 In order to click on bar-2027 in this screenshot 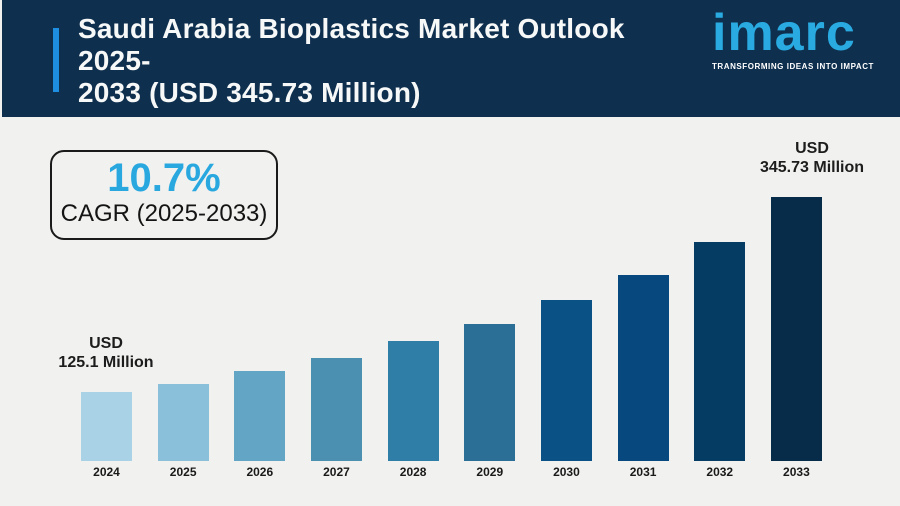, I will do `click(336, 409)`.